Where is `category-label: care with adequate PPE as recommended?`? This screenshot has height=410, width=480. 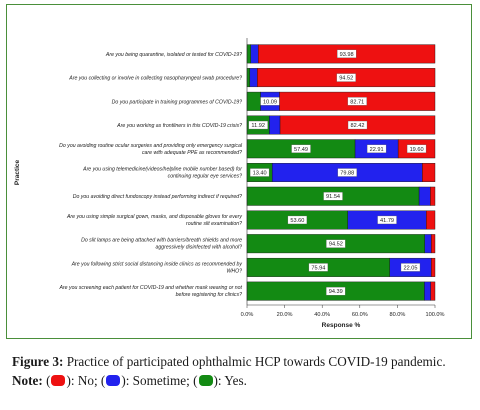
category-label: care with adequate PPE as recommended? is located at coordinates (192, 153).